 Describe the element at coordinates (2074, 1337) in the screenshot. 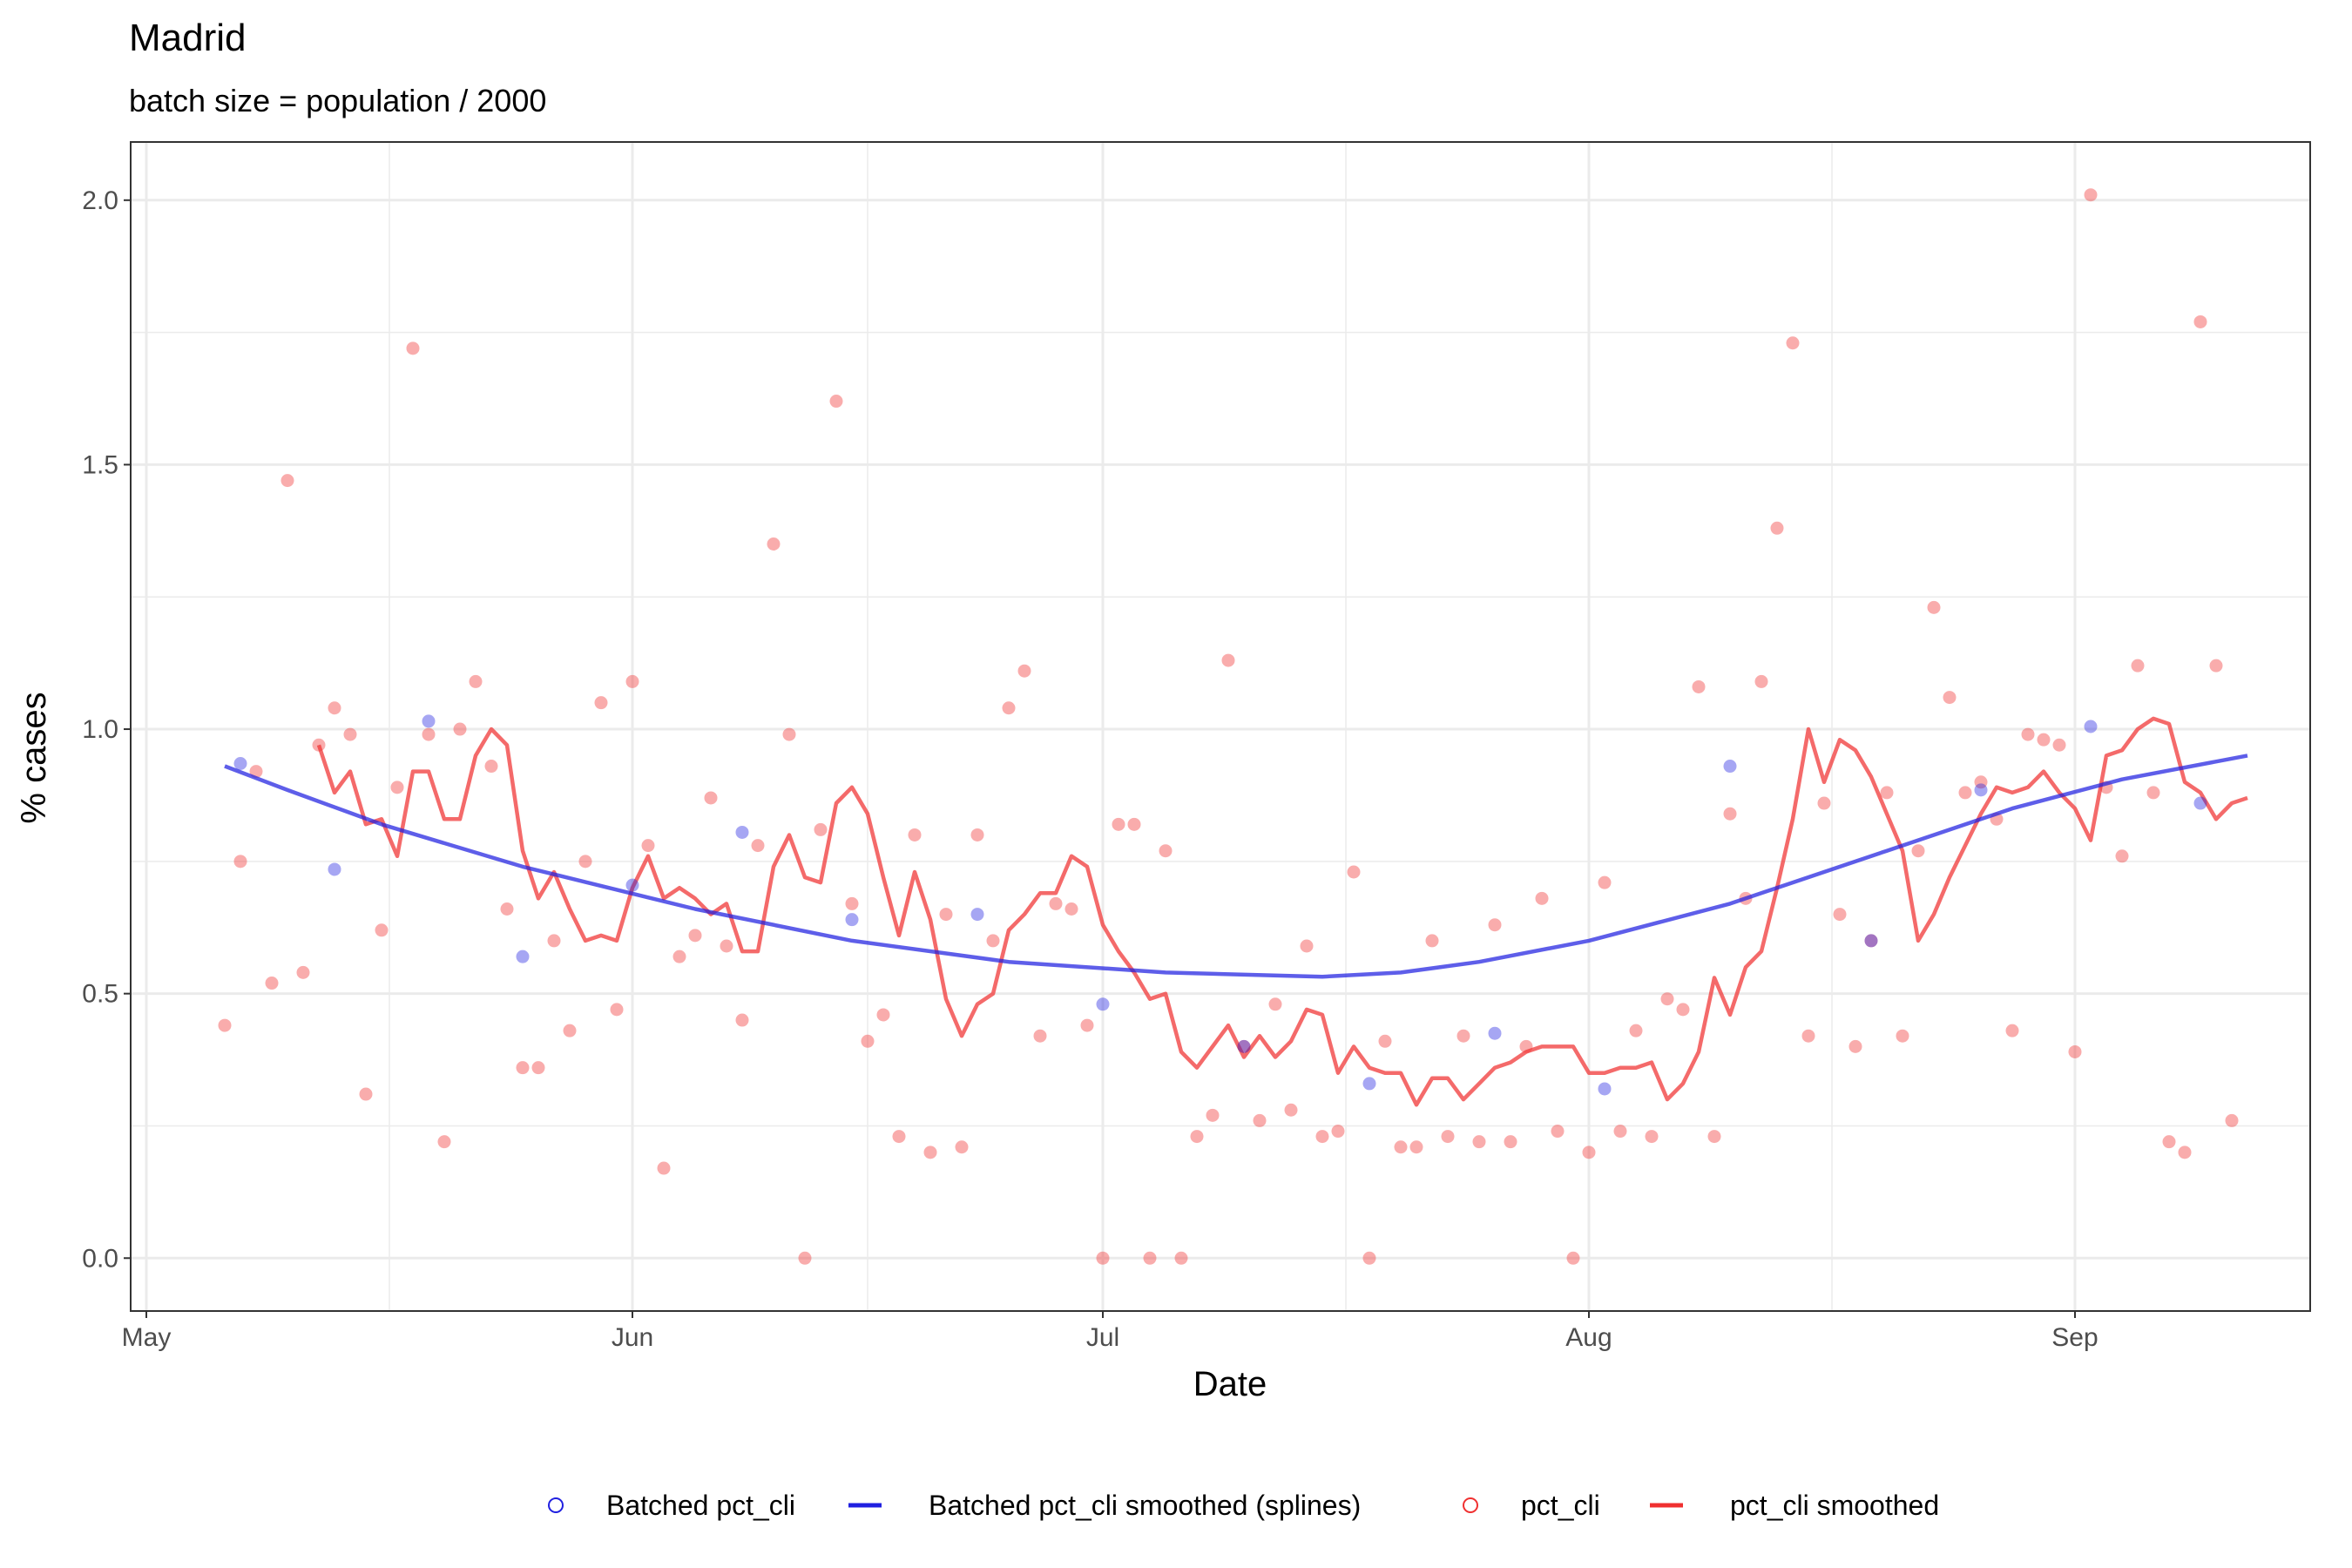

I see `x-tick-label: Sep` at that location.